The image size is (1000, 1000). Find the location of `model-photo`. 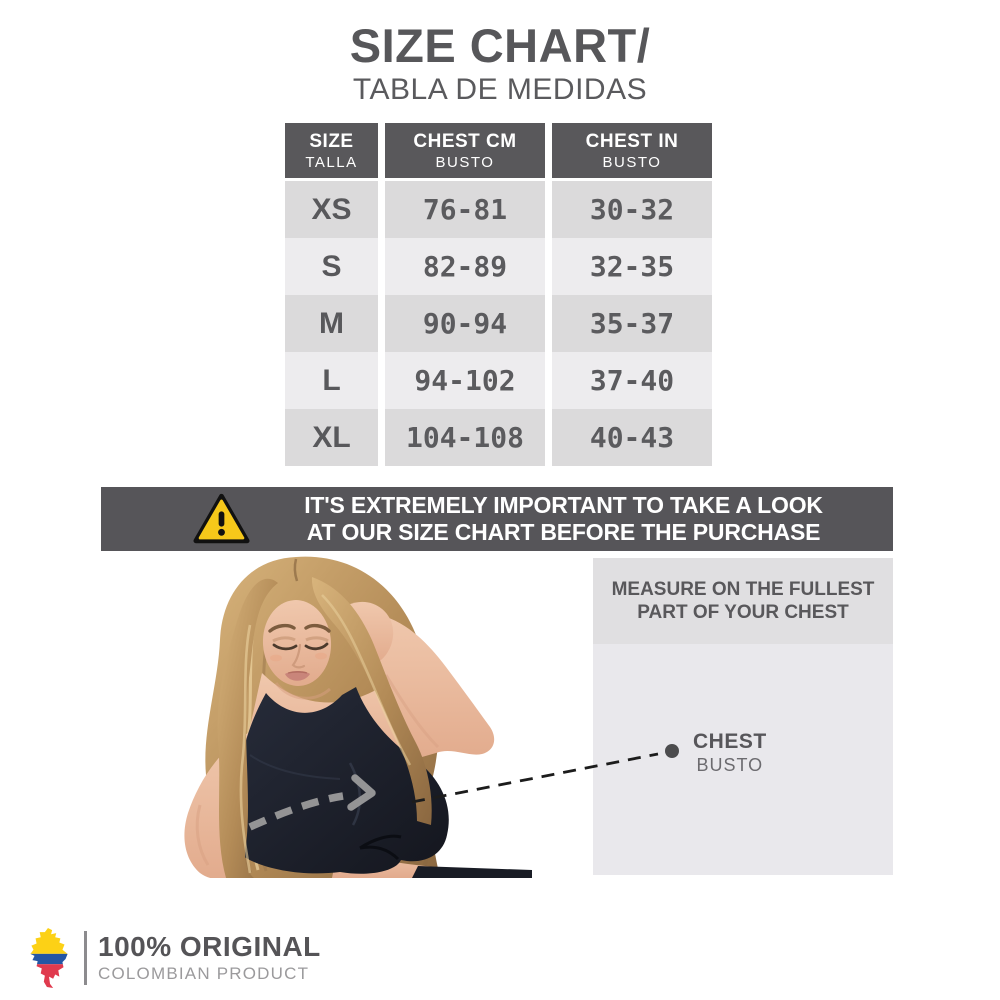

model-photo is located at coordinates (358, 717).